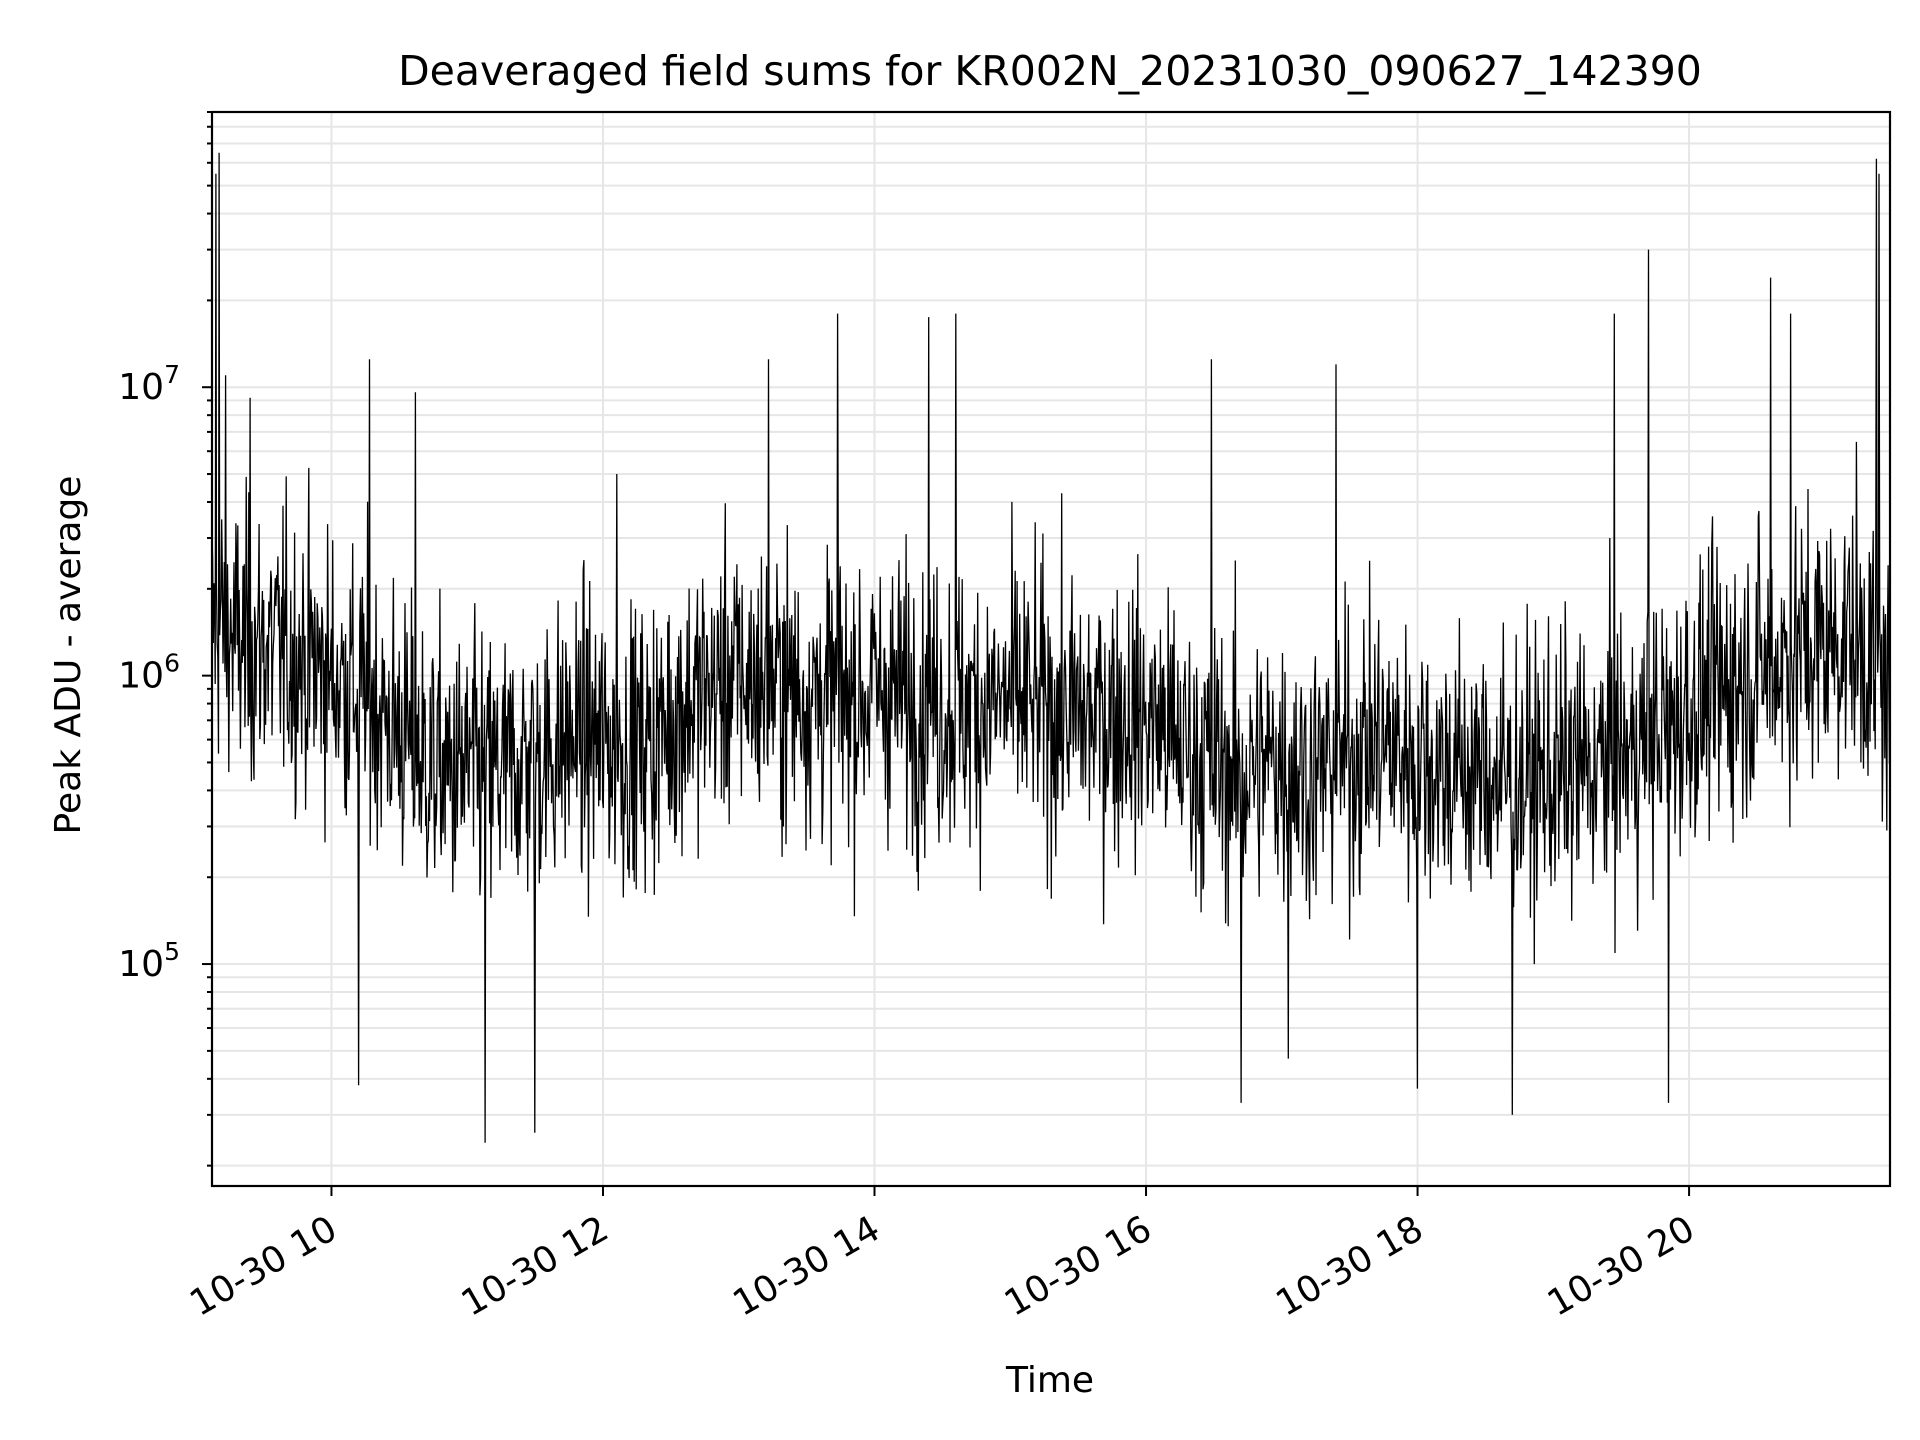  I want to click on y-tick-label: 10⁶, so click(149, 673).